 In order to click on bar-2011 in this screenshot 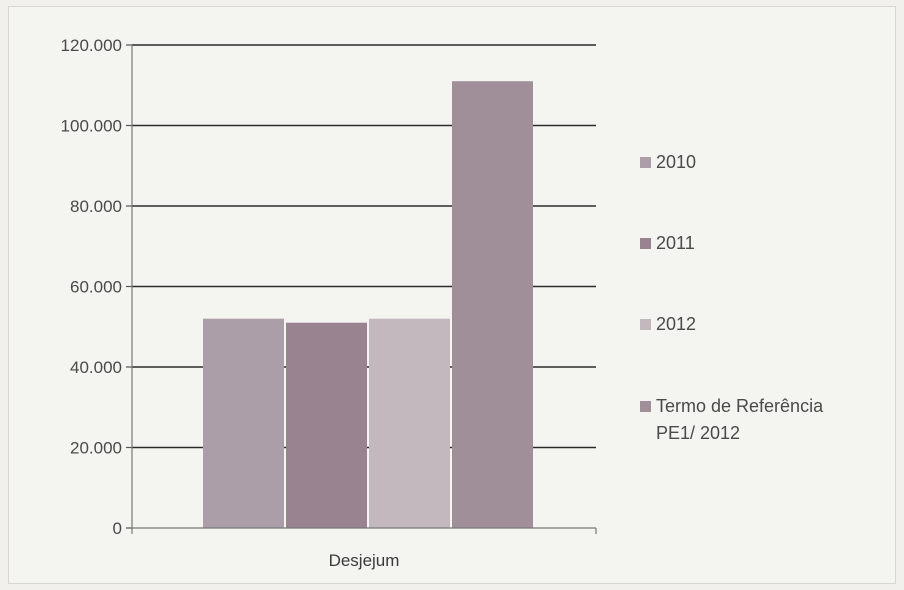, I will do `click(326, 425)`.